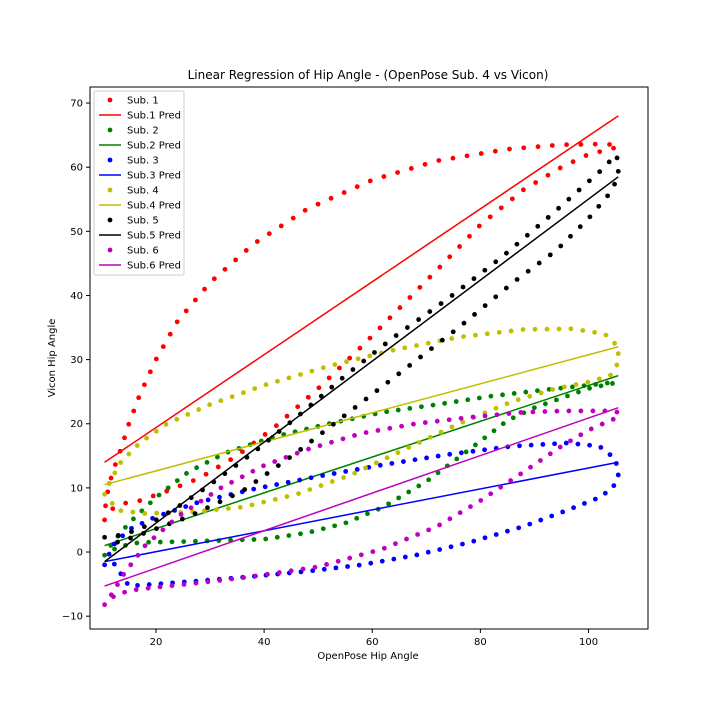 The image size is (720, 720). Describe the element at coordinates (154, 116) in the screenshot. I see `legend-label: Sub.1 Pred` at that location.